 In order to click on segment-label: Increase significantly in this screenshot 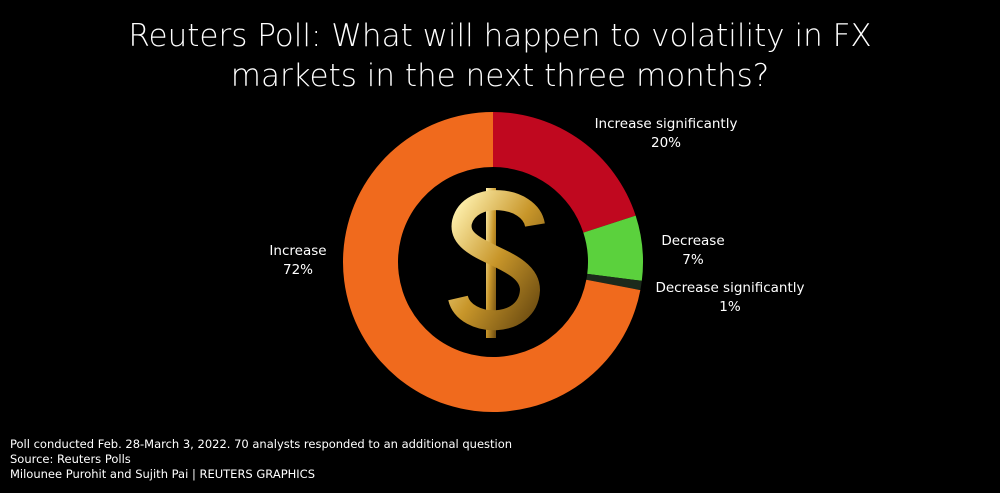, I will do `click(666, 124)`.